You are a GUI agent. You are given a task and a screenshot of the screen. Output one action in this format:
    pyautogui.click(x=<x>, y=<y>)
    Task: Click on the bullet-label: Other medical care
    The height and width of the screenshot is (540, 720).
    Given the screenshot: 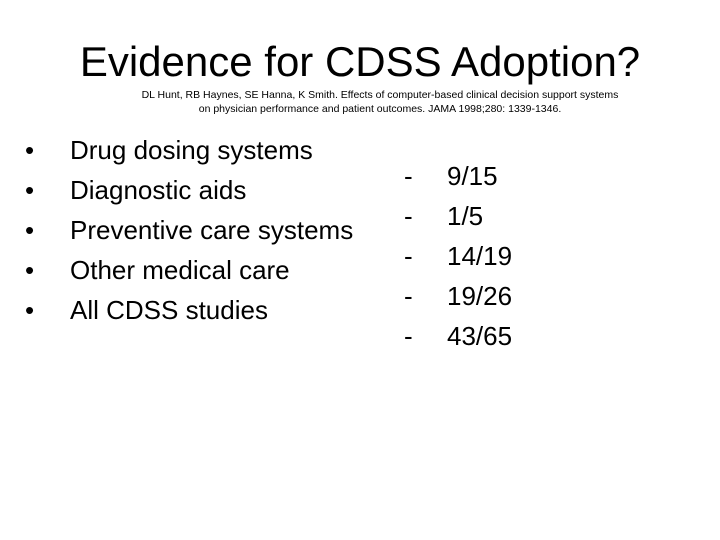 What is the action you would take?
    pyautogui.click(x=180, y=269)
    